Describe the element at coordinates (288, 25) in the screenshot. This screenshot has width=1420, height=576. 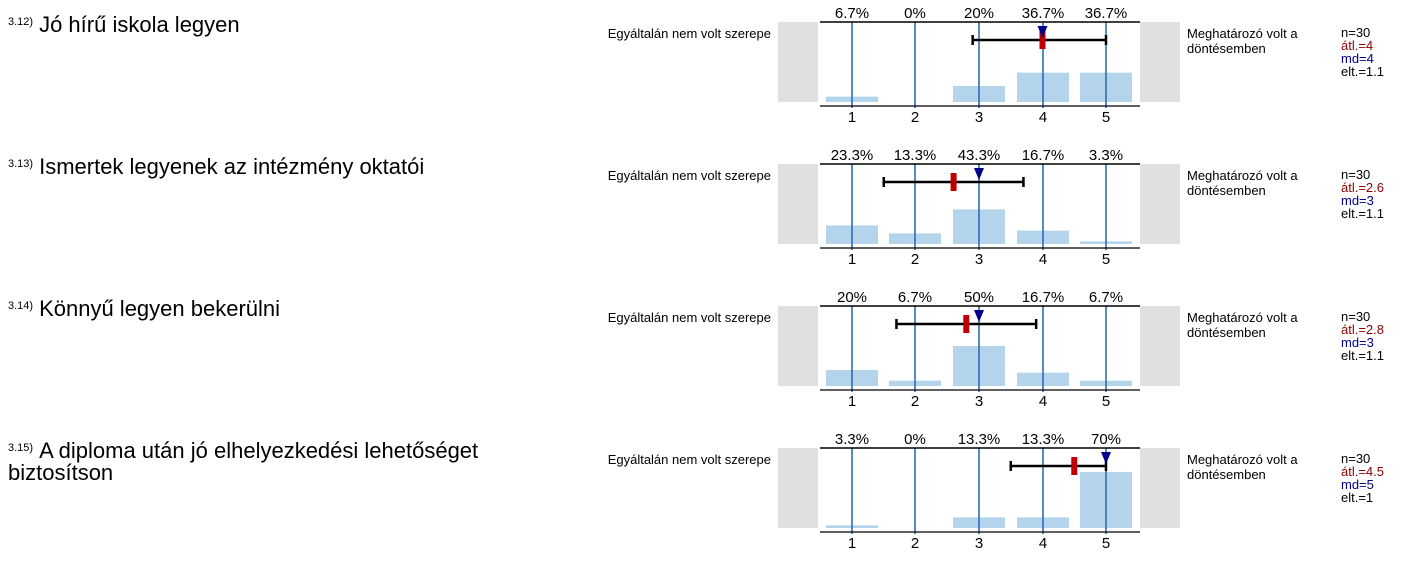
I see `question: 3.12) Jó hírű iskola legyen` at that location.